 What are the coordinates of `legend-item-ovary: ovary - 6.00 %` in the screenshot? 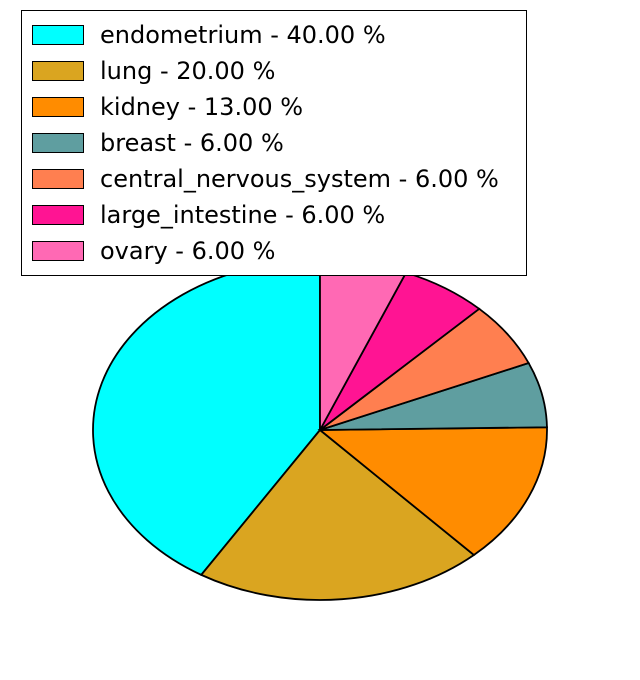 It's located at (274, 251).